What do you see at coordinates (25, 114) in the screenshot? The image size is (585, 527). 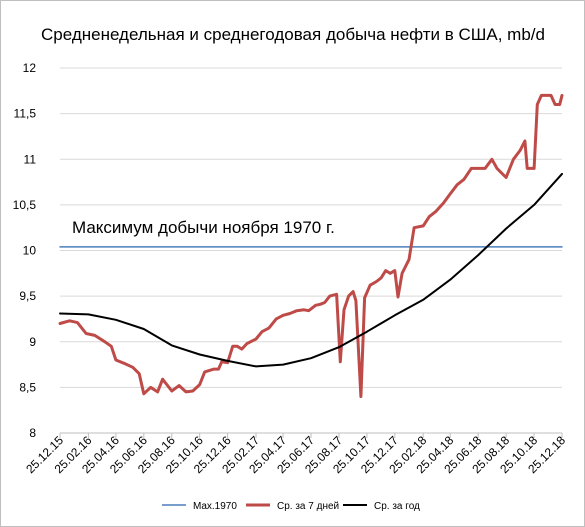 I see `y-tick-label: 11,5` at bounding box center [25, 114].